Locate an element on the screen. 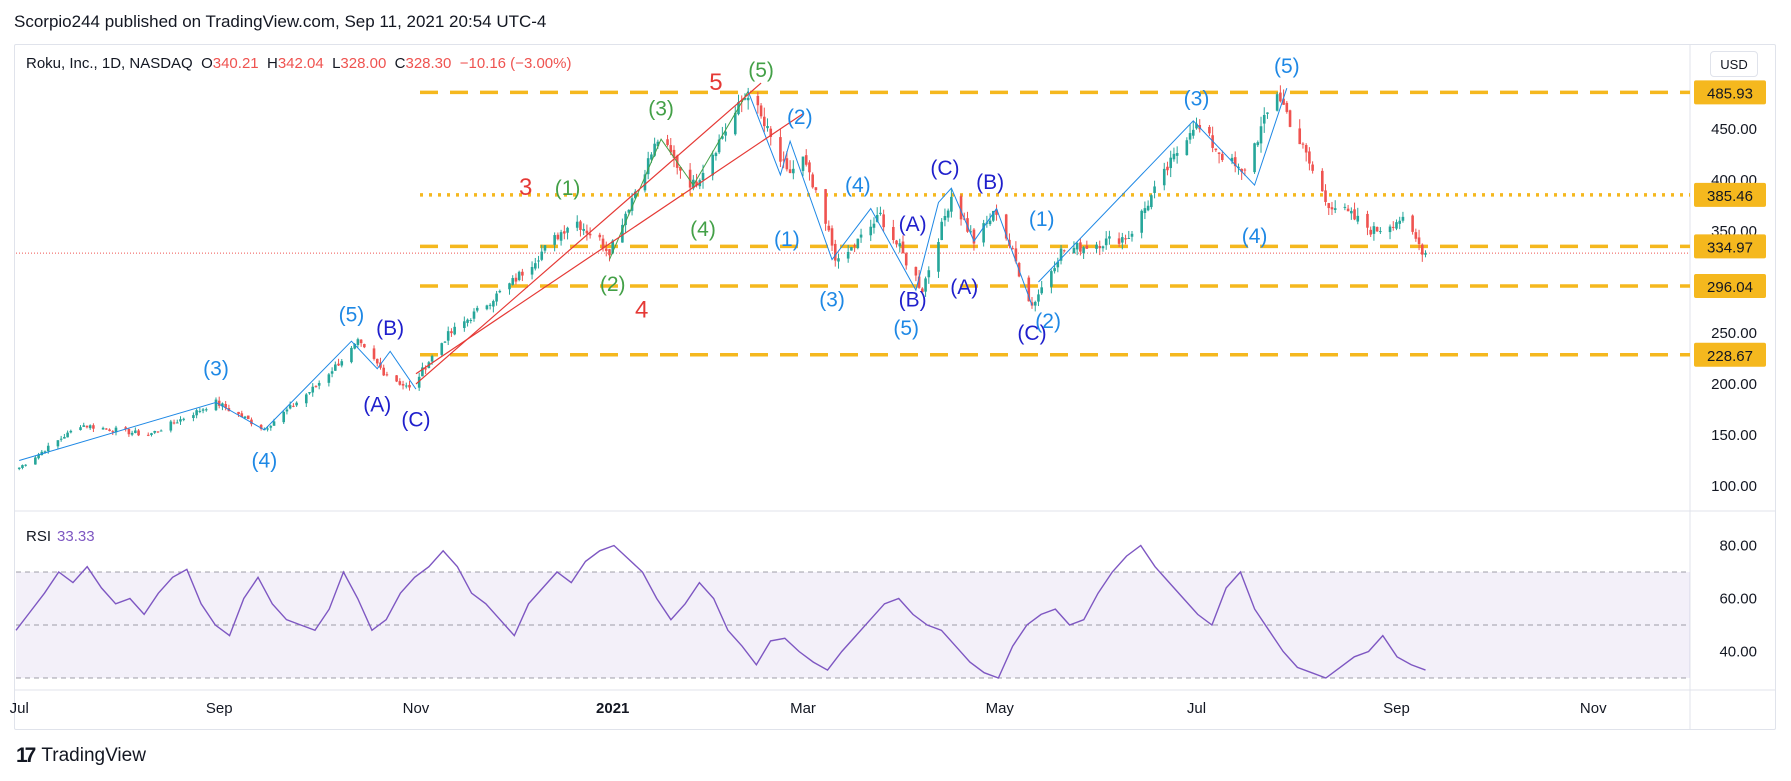 This screenshot has height=781, width=1791. currency-button: USD is located at coordinates (1734, 64).